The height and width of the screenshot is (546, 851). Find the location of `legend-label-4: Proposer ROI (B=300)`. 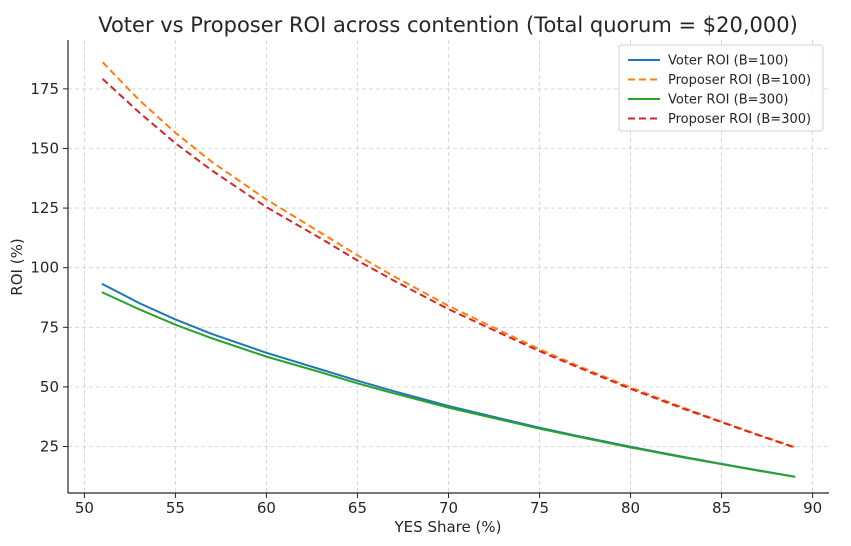

legend-label-4: Proposer ROI (B=300) is located at coordinates (739, 119).